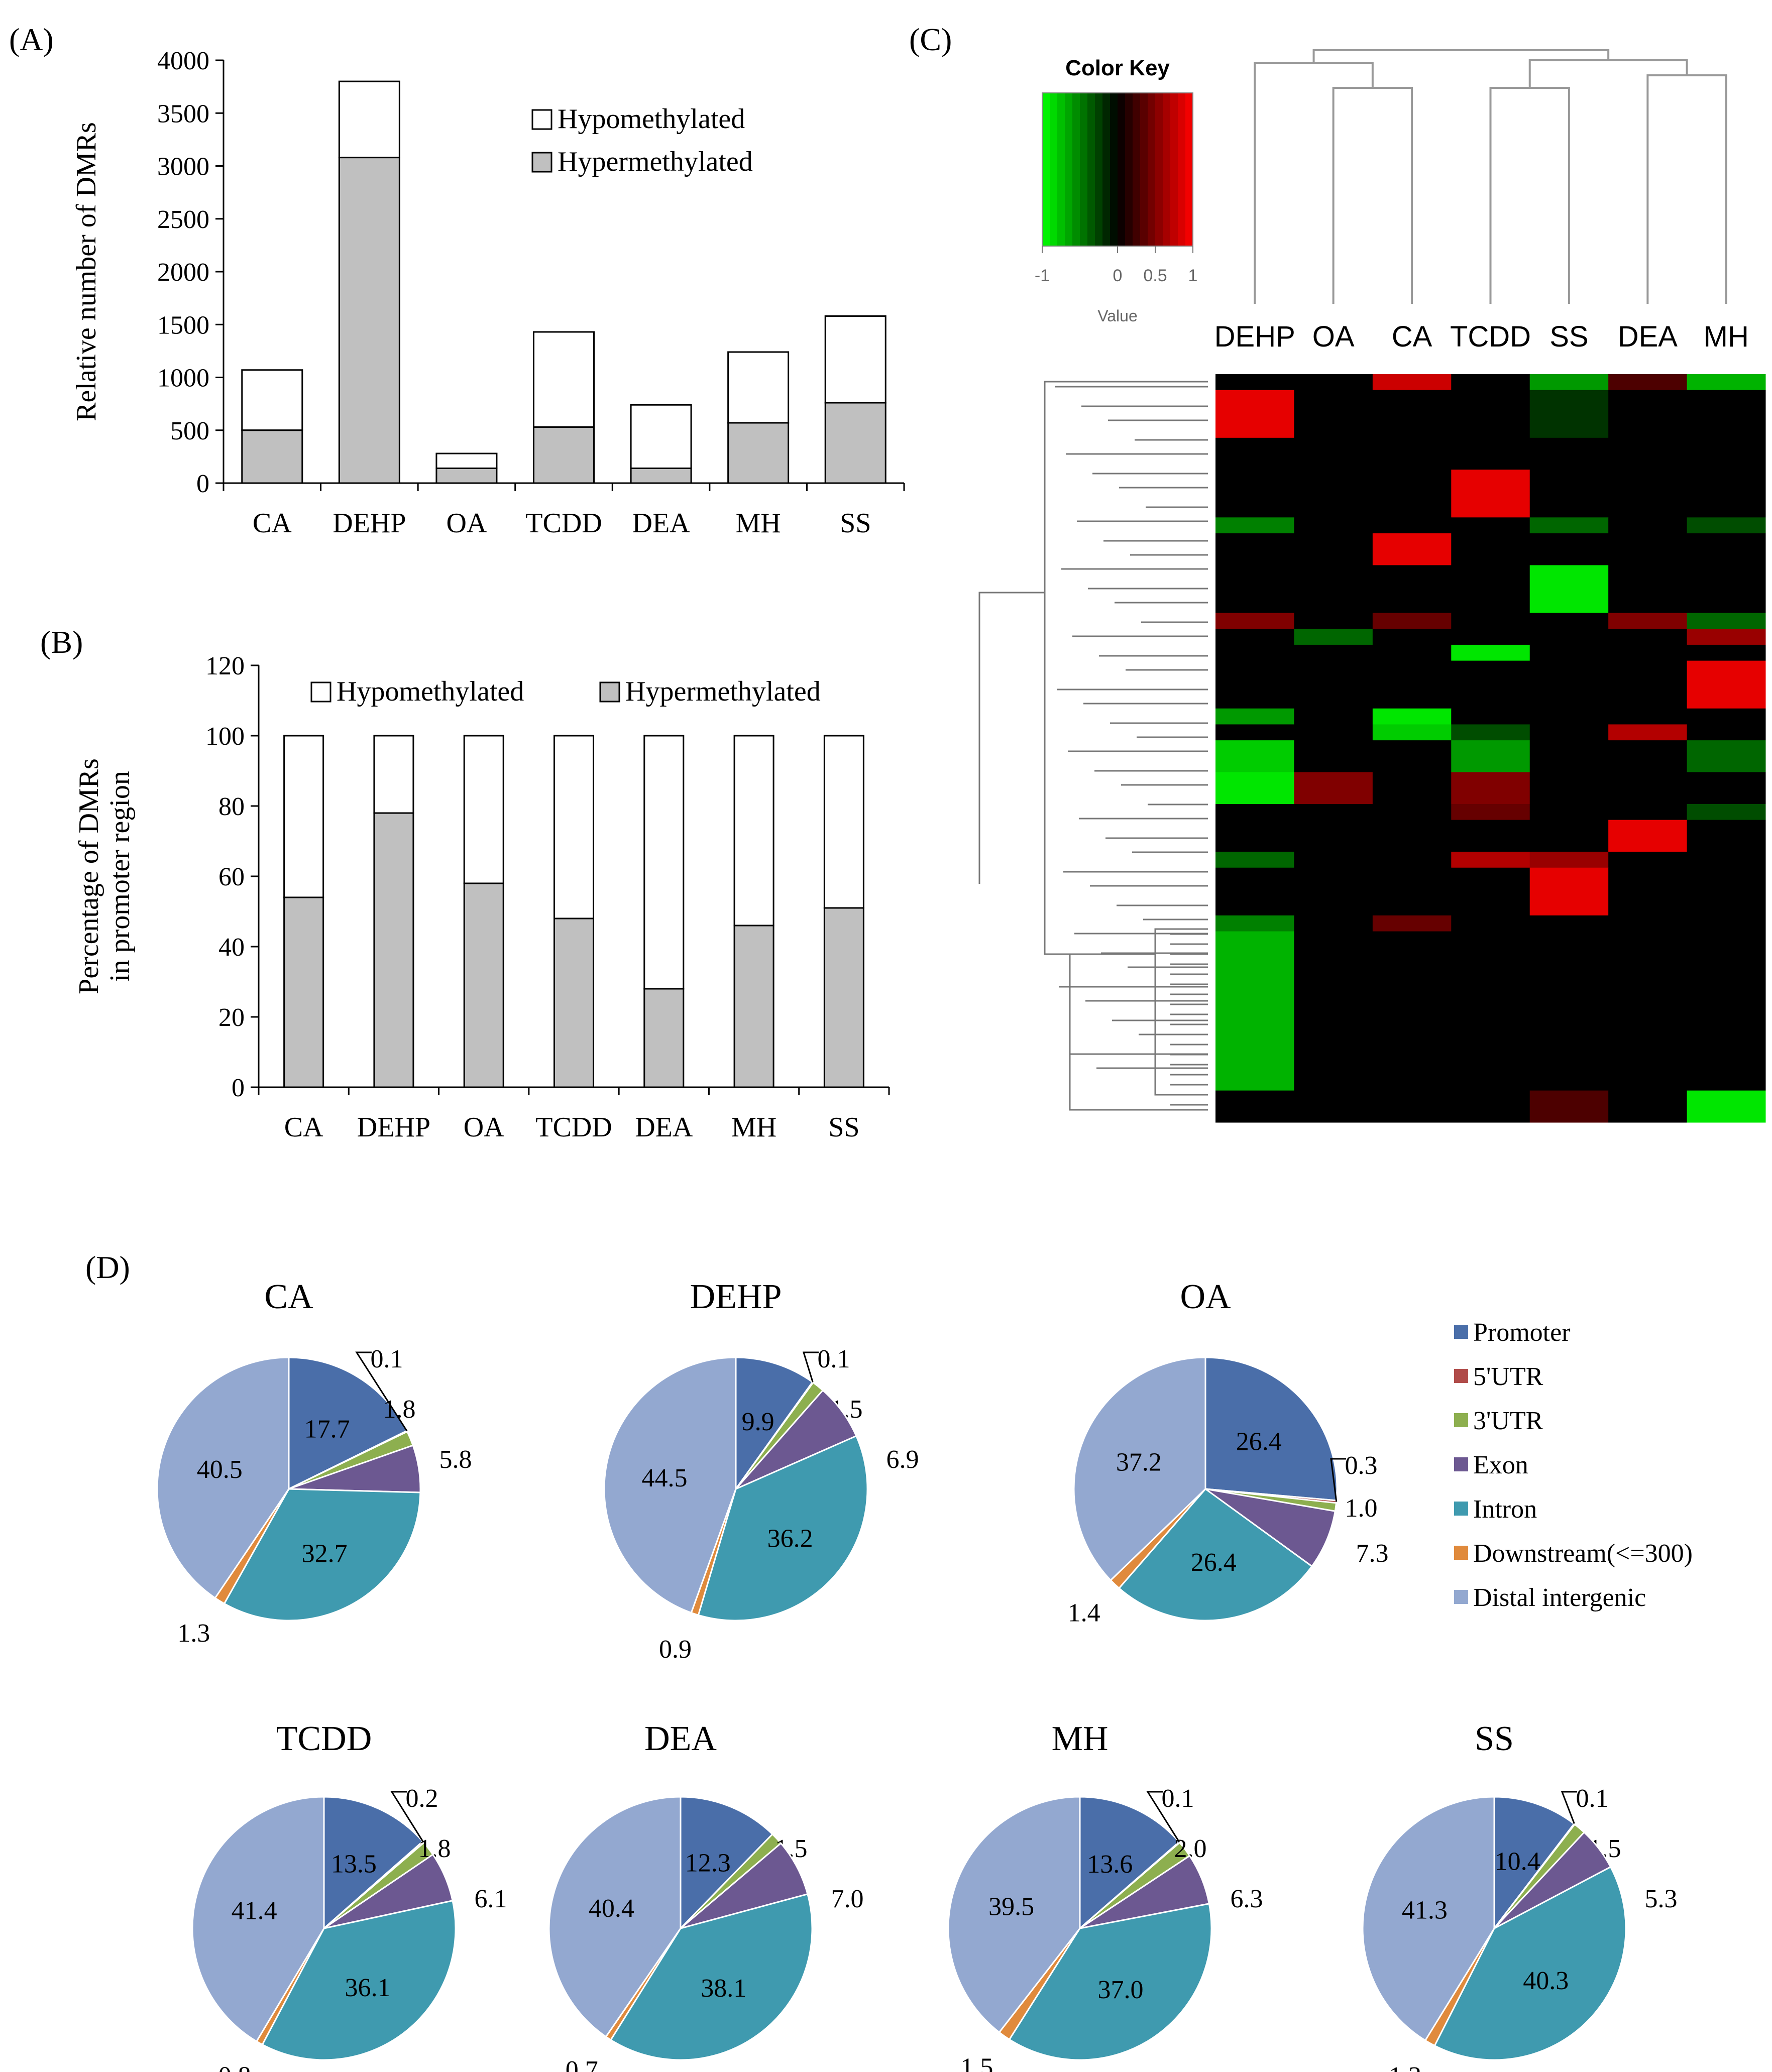  Describe the element at coordinates (232, 948) in the screenshot. I see `y-tick-label: 40` at that location.